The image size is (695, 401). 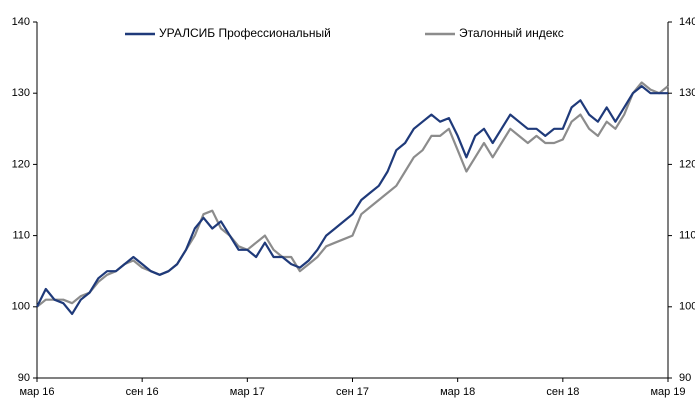 I want to click on legend-label: Эталонный индекс, so click(x=511, y=33).